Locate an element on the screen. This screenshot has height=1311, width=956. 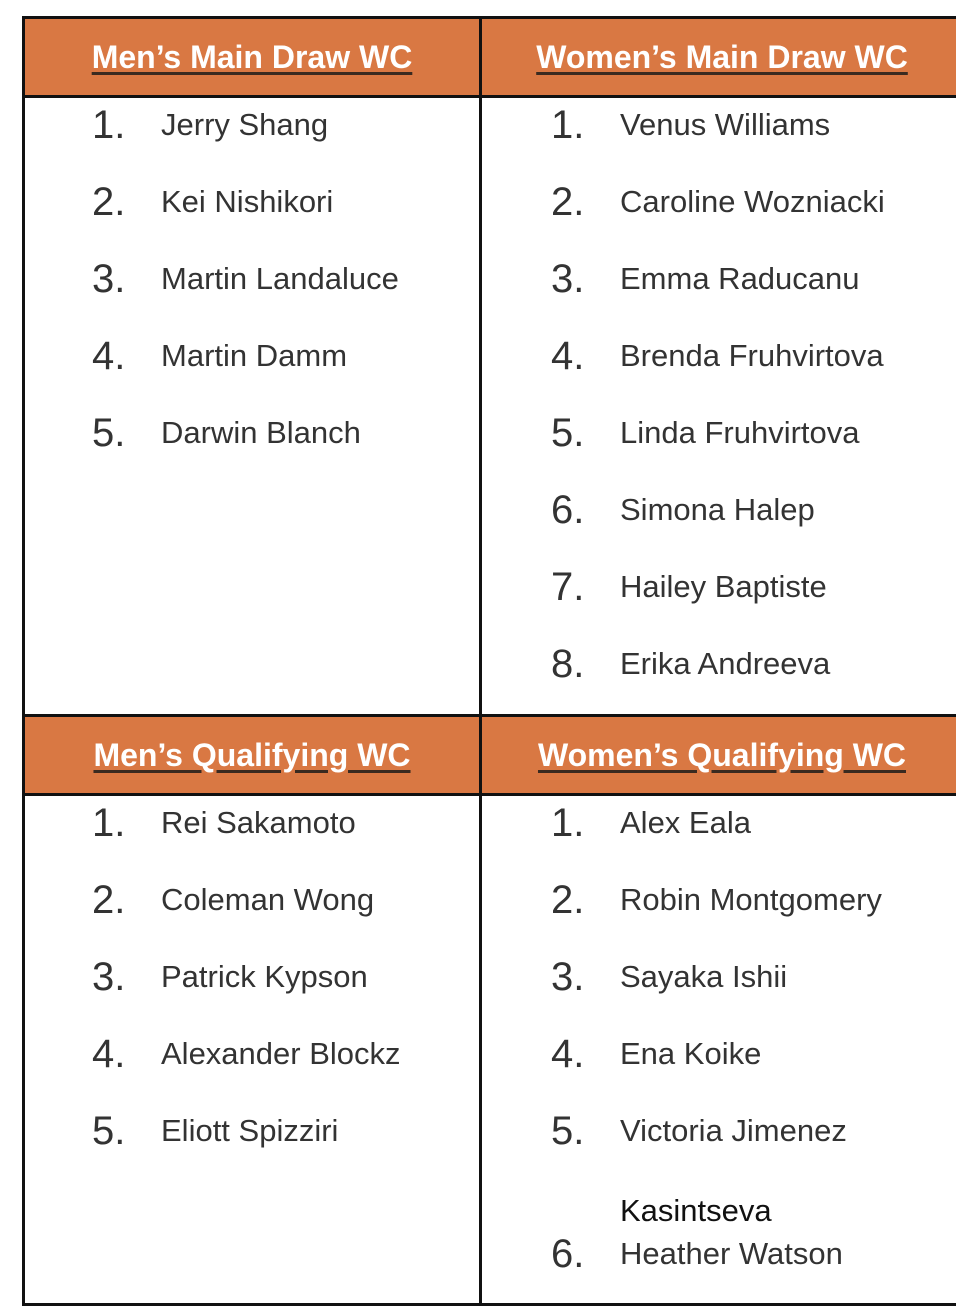
player-name: Simona Halep is located at coordinates (717, 509).